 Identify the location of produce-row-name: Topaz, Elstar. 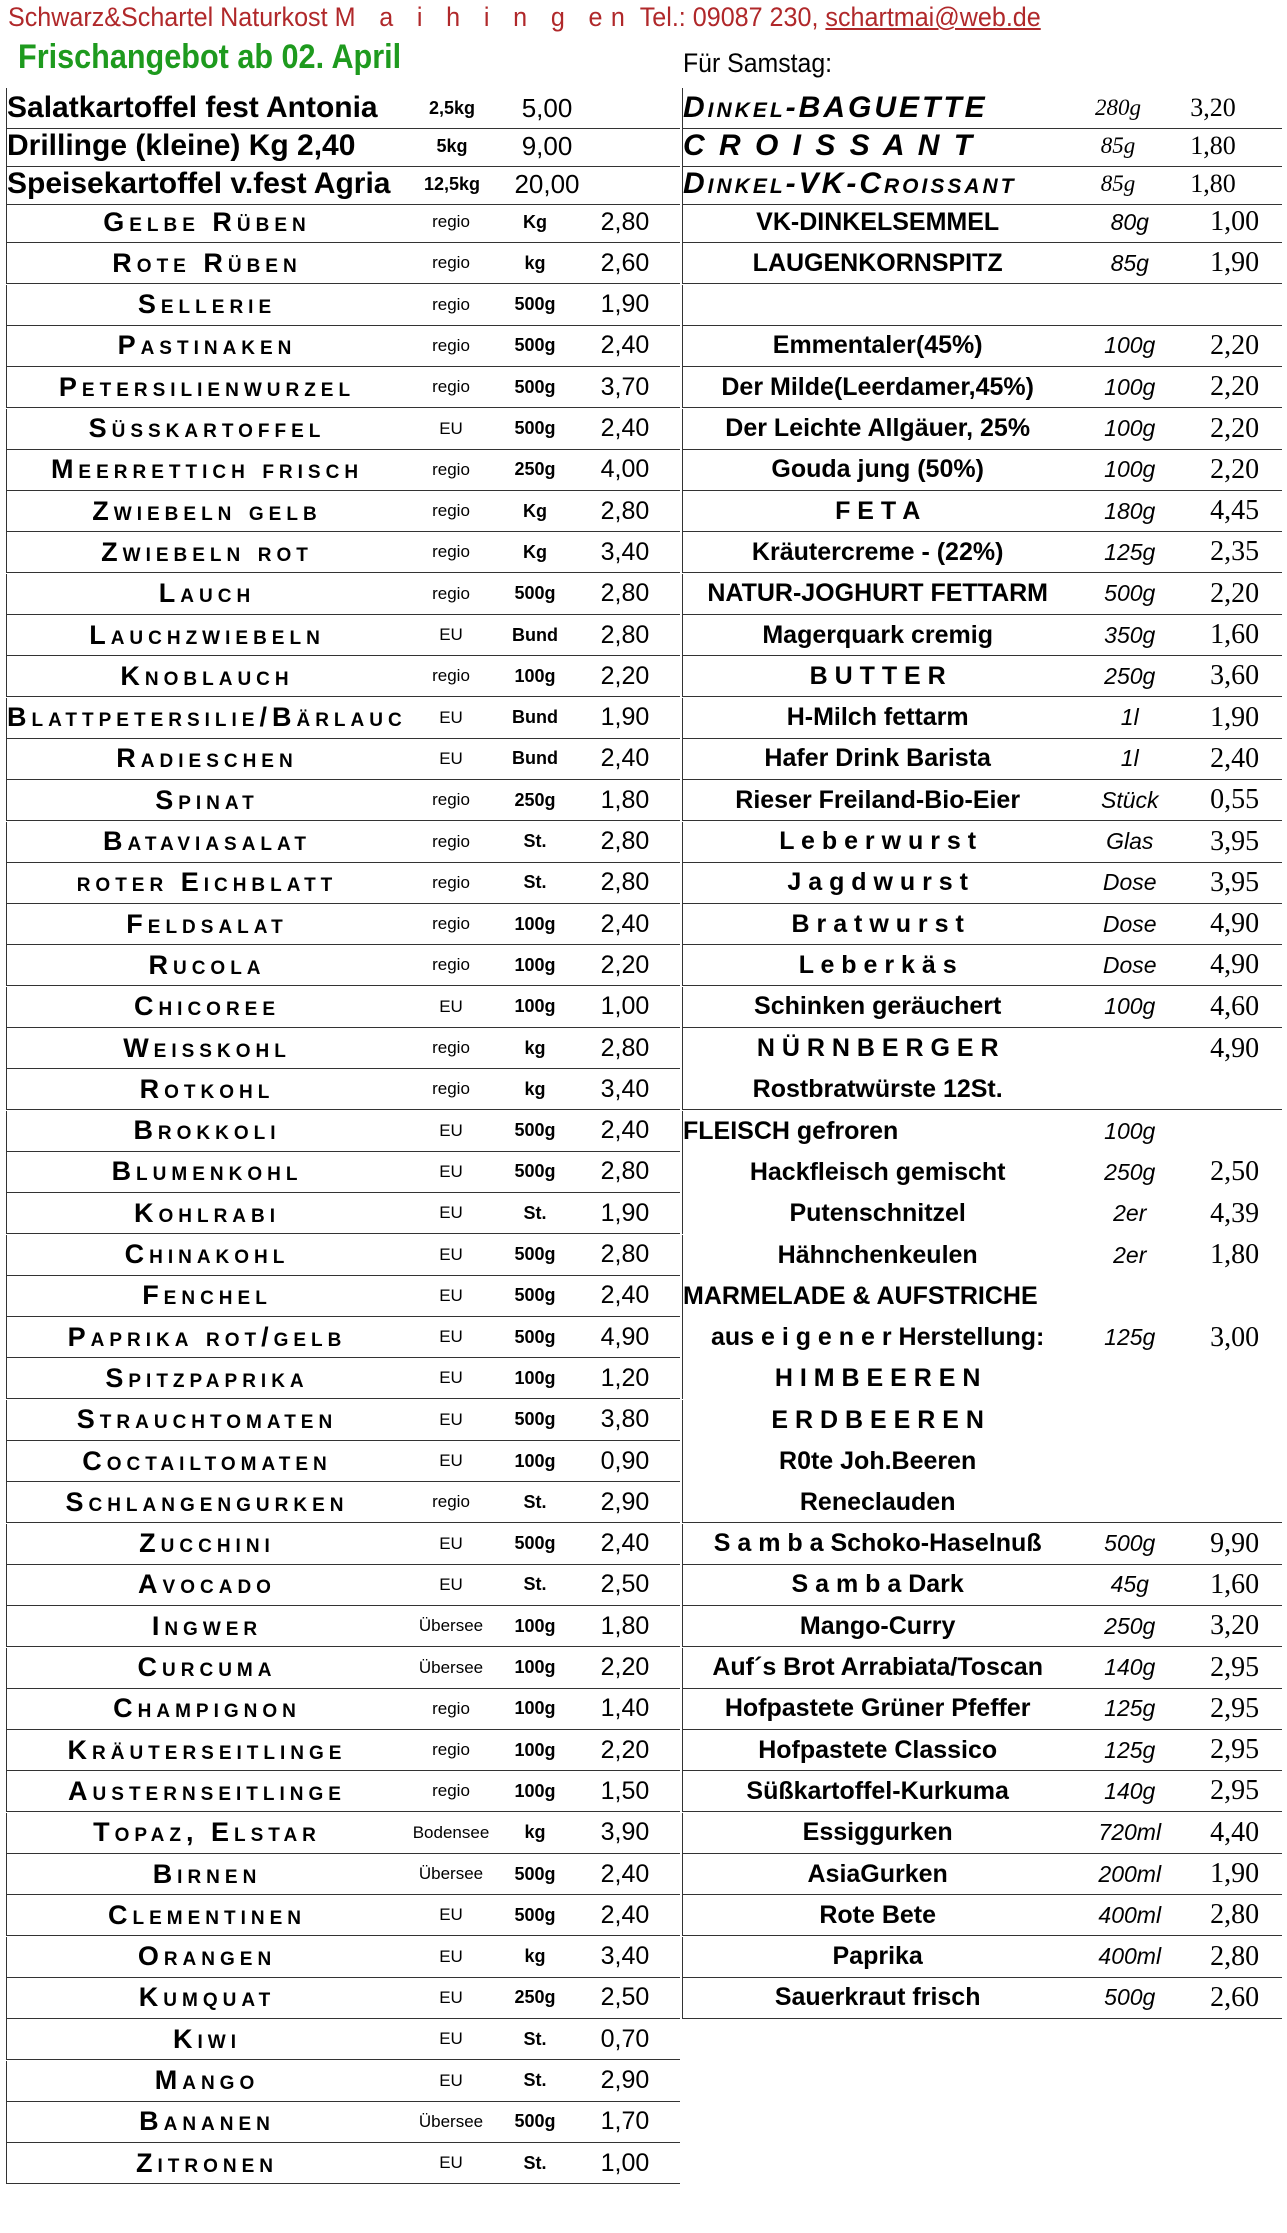
(207, 1832).